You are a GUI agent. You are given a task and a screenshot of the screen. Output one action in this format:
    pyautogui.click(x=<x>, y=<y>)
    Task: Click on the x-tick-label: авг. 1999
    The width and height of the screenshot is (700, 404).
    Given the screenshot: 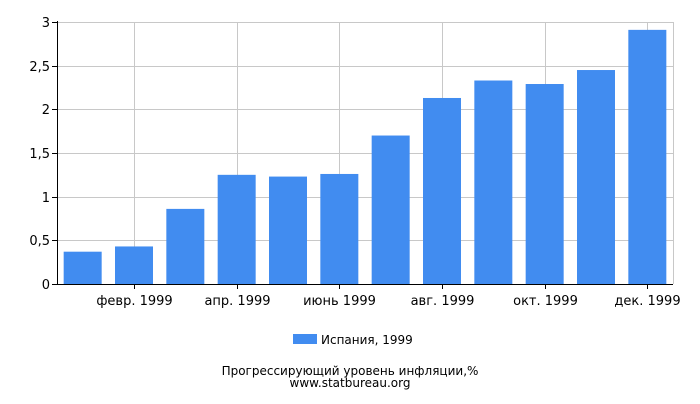 What is the action you would take?
    pyautogui.click(x=443, y=301)
    